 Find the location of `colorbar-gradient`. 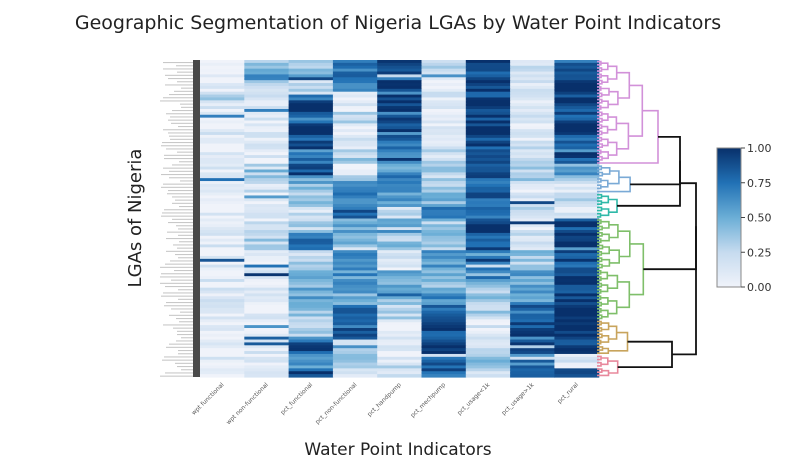

colorbar-gradient is located at coordinates (729, 217).